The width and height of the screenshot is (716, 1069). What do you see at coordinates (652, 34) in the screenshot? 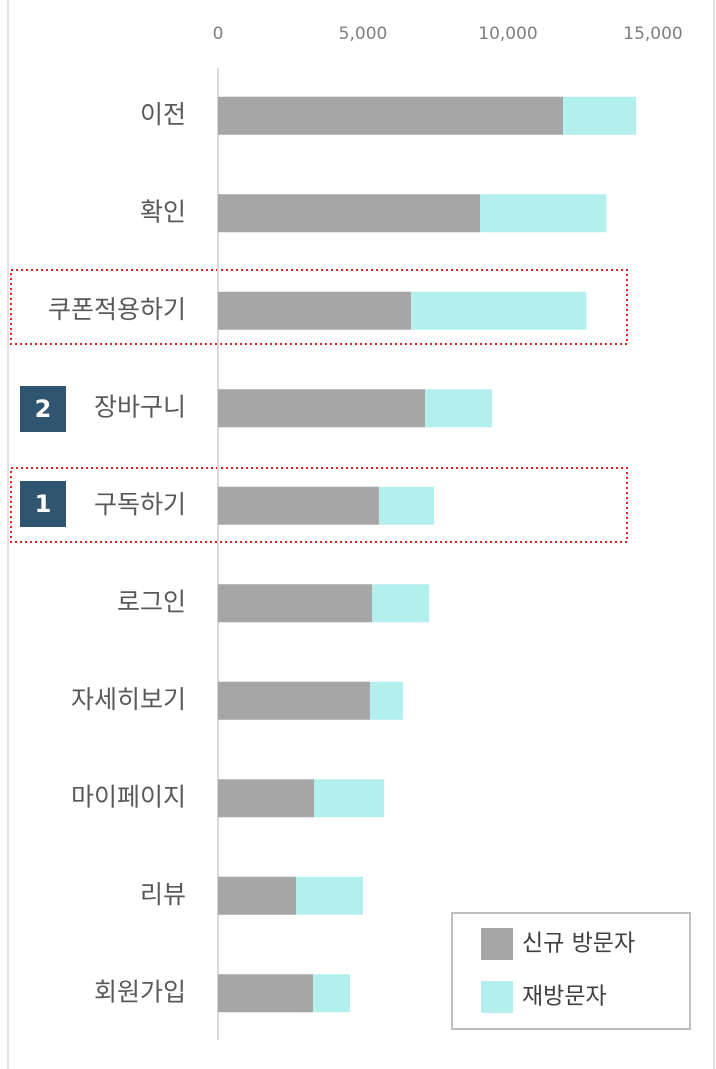
I see `x-tick-label: 15,000` at bounding box center [652, 34].